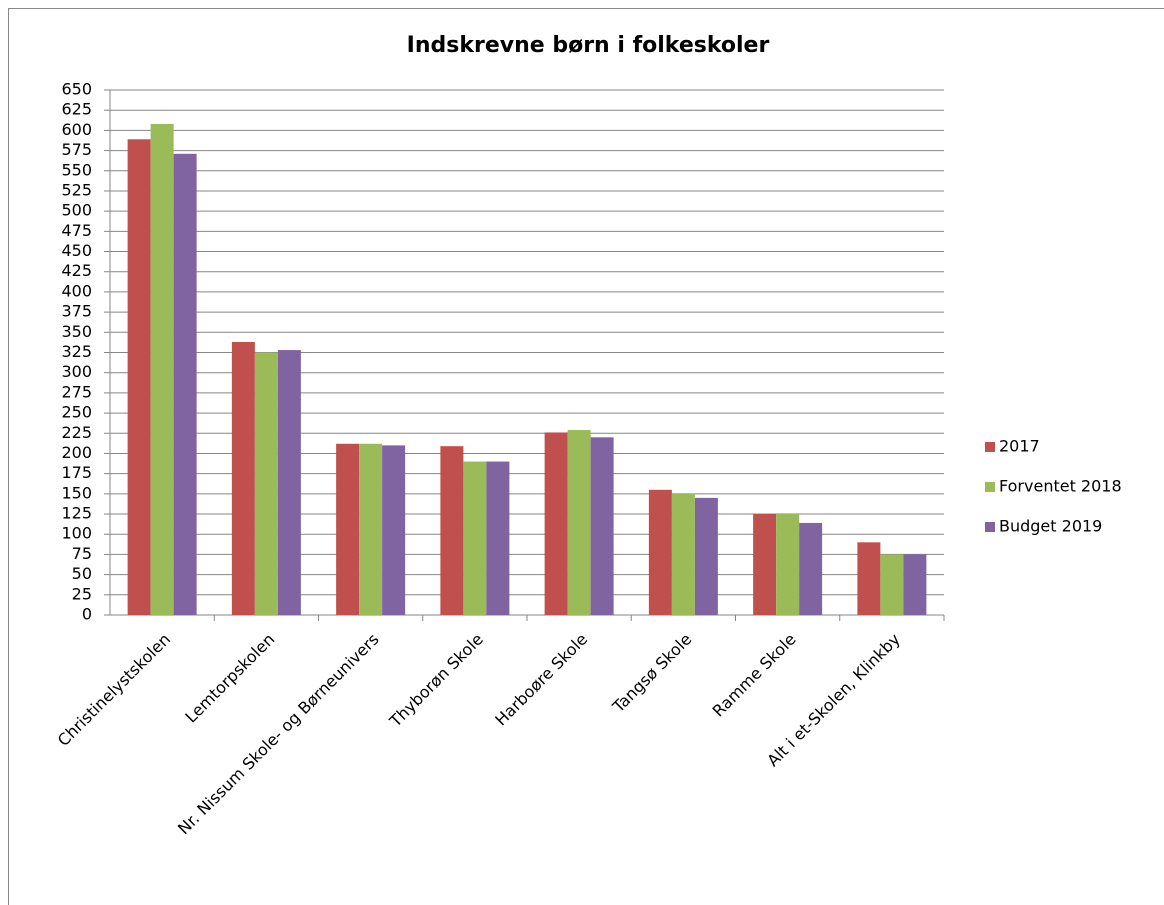  What do you see at coordinates (82, 573) in the screenshot?
I see `y-tick-label: 50` at bounding box center [82, 573].